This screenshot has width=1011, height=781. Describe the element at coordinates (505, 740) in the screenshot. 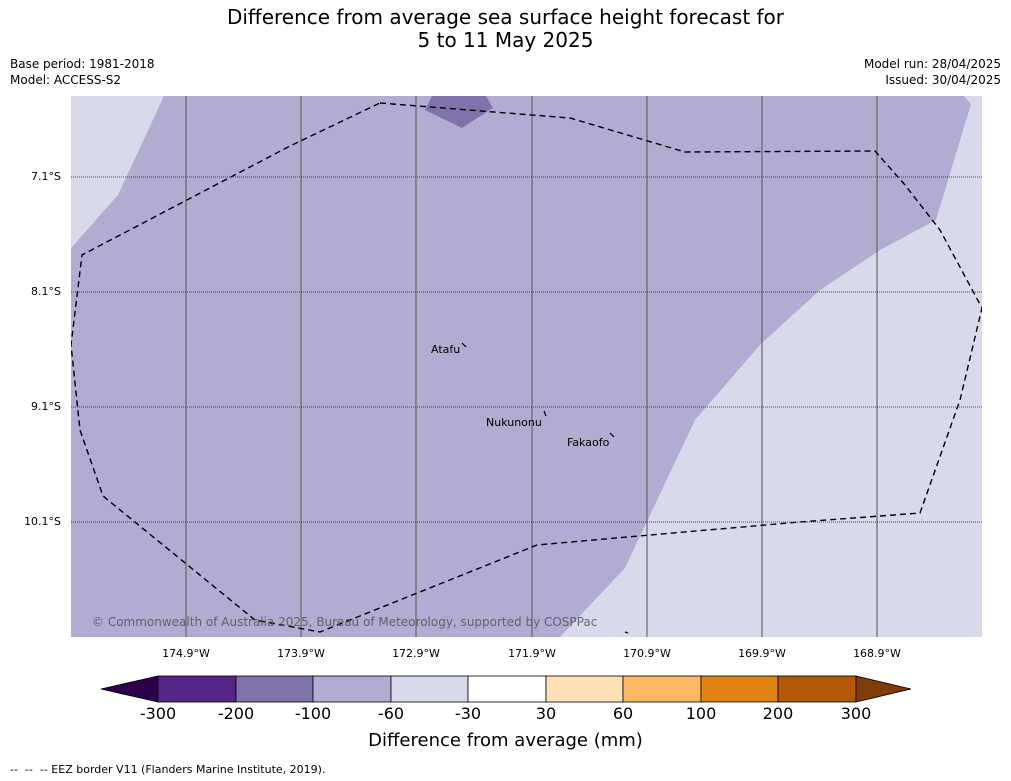

I see `colorbar-title: Difference from average (mm)` at that location.